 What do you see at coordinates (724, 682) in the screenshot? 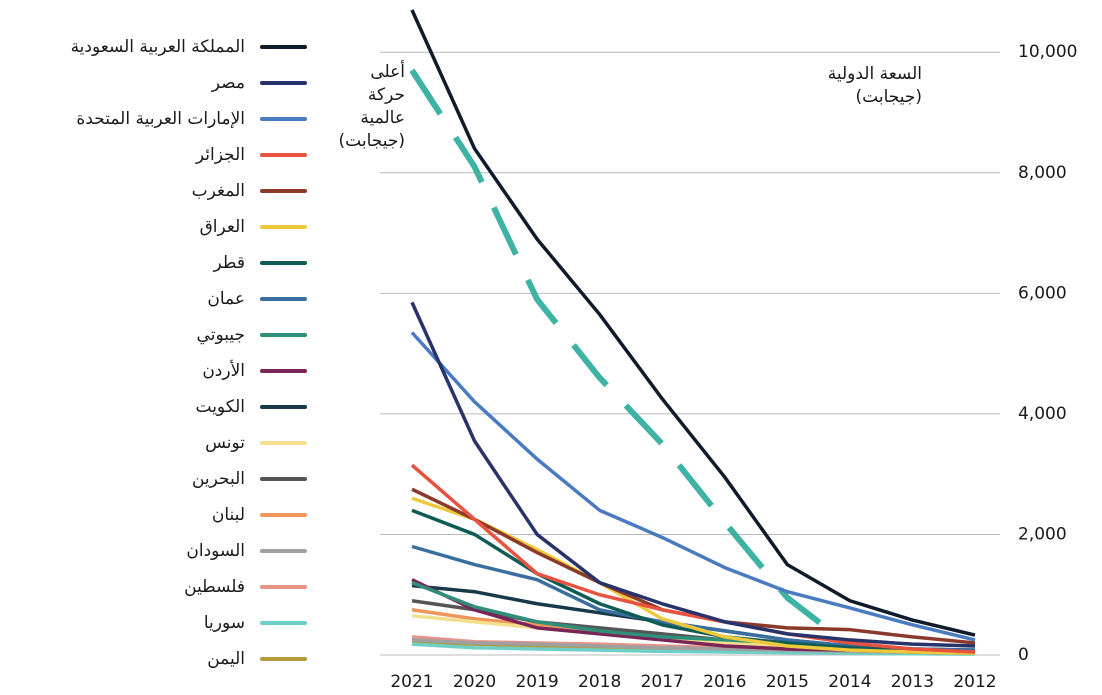
I see `x-tick-label: 2016` at bounding box center [724, 682].